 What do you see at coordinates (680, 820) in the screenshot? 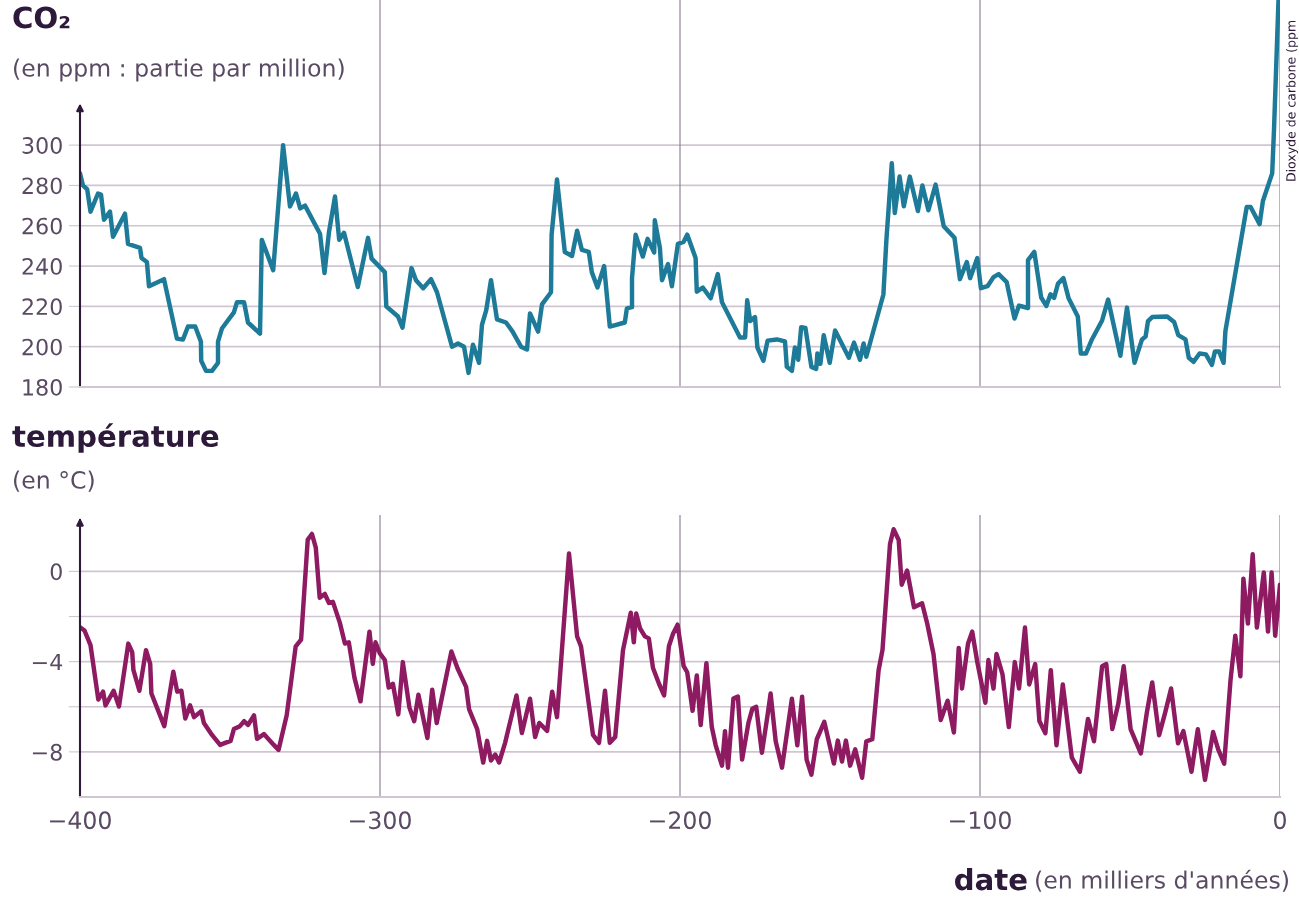
I see `x-tick-label: −200` at bounding box center [680, 820].